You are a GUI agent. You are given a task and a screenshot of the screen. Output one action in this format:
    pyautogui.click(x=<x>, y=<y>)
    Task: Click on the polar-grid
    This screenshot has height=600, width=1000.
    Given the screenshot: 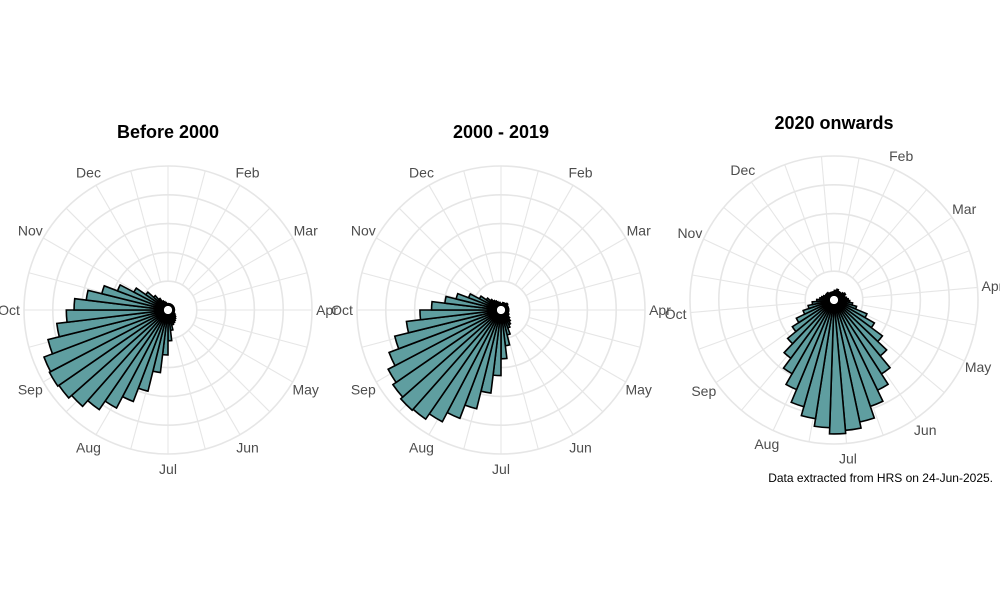 What is the action you would take?
    pyautogui.click(x=501, y=310)
    